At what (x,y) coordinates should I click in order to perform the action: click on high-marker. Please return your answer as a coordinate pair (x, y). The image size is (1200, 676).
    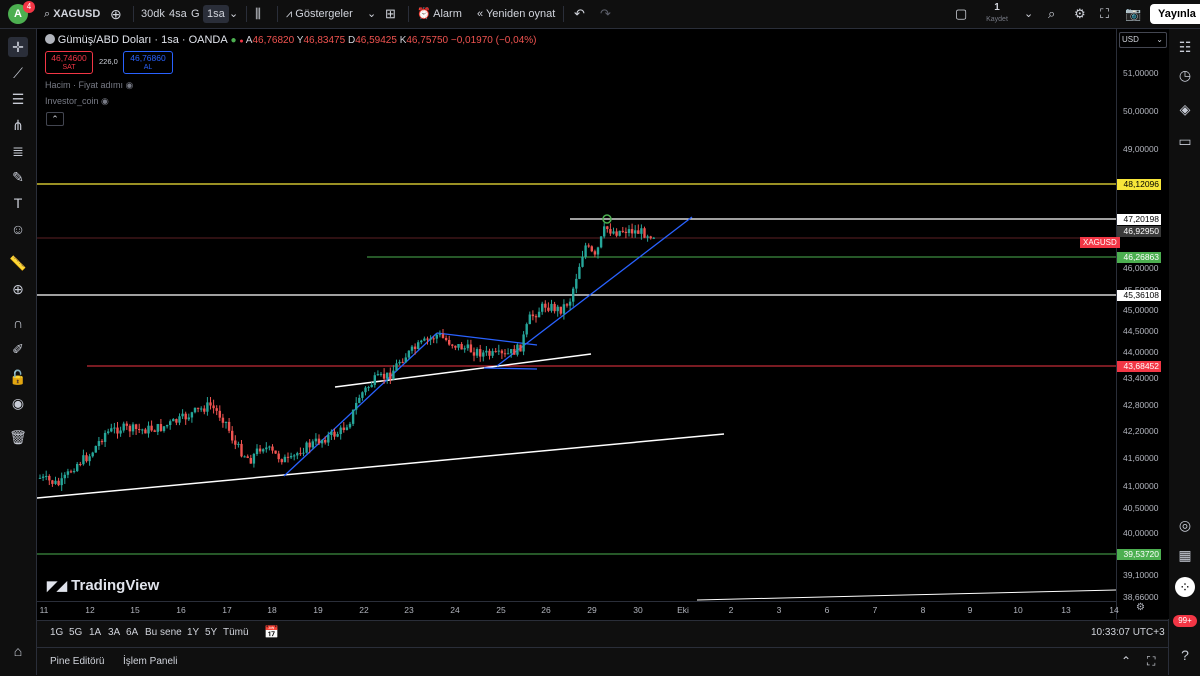
    Looking at the image, I should click on (607, 219).